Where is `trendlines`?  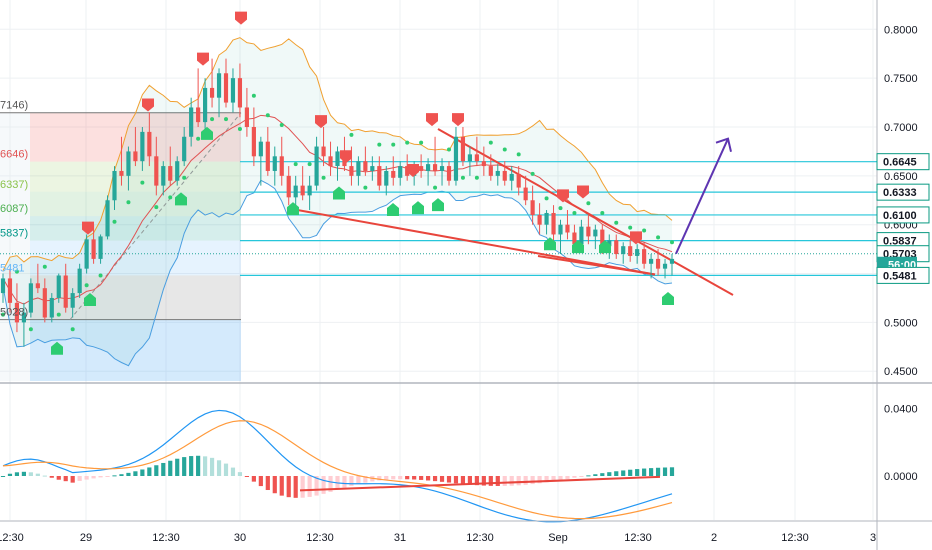 trendlines is located at coordinates (510, 212).